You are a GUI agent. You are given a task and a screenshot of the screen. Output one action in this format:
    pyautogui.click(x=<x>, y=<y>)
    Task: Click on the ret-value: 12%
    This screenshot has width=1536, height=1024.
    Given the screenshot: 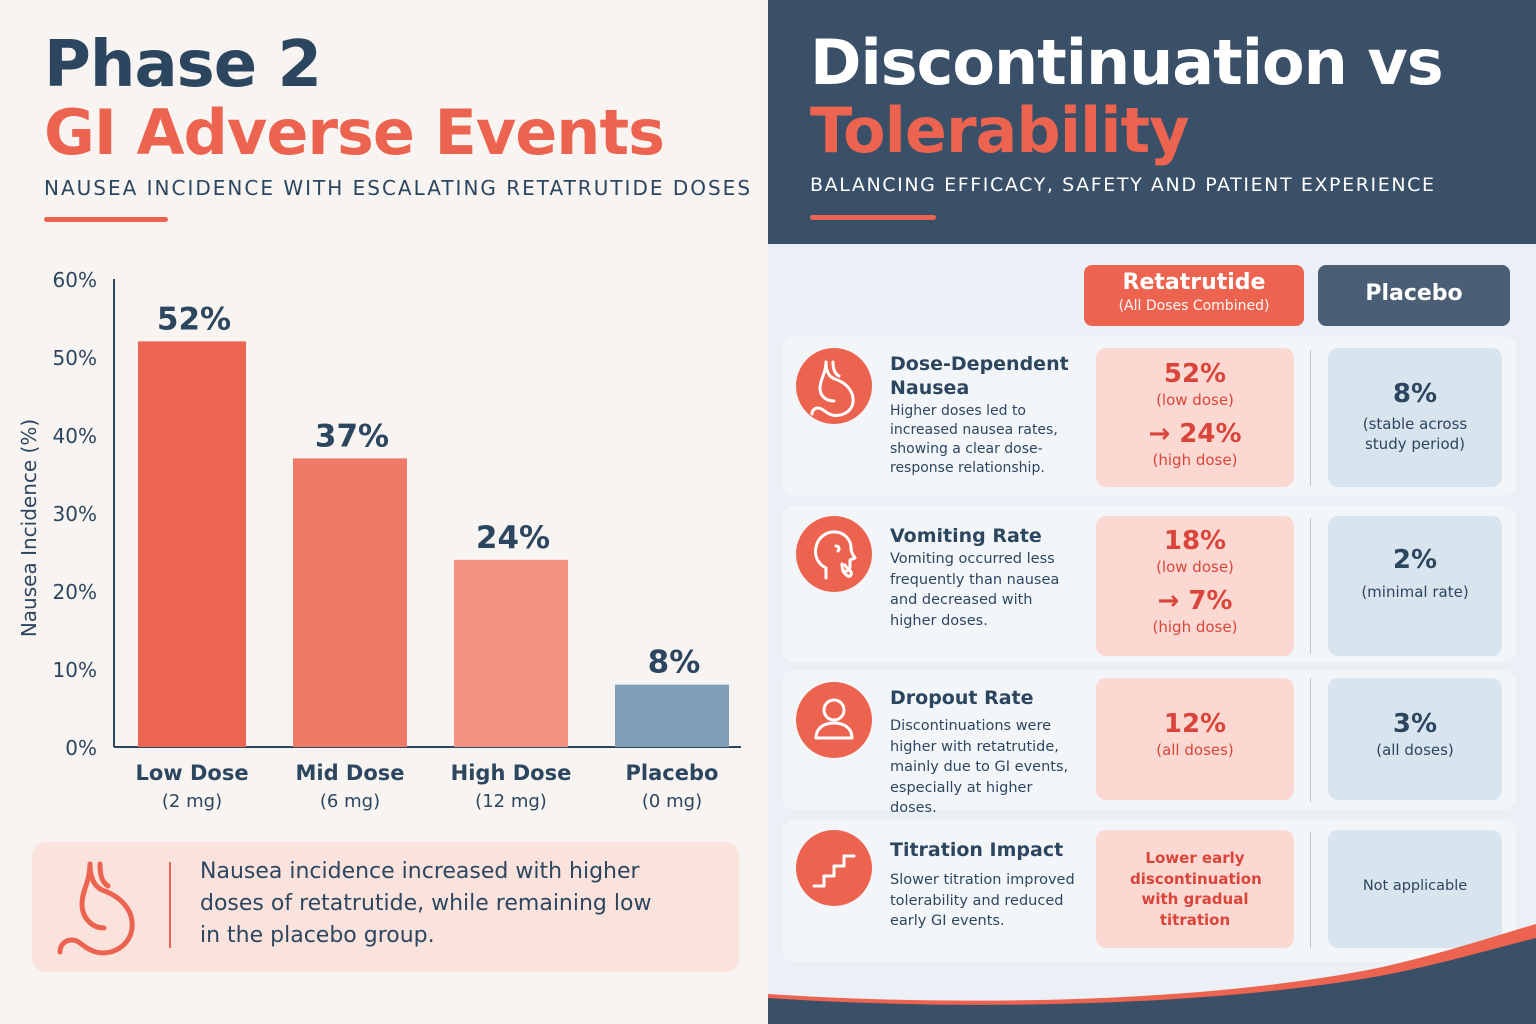 What is the action you would take?
    pyautogui.click(x=1195, y=724)
    